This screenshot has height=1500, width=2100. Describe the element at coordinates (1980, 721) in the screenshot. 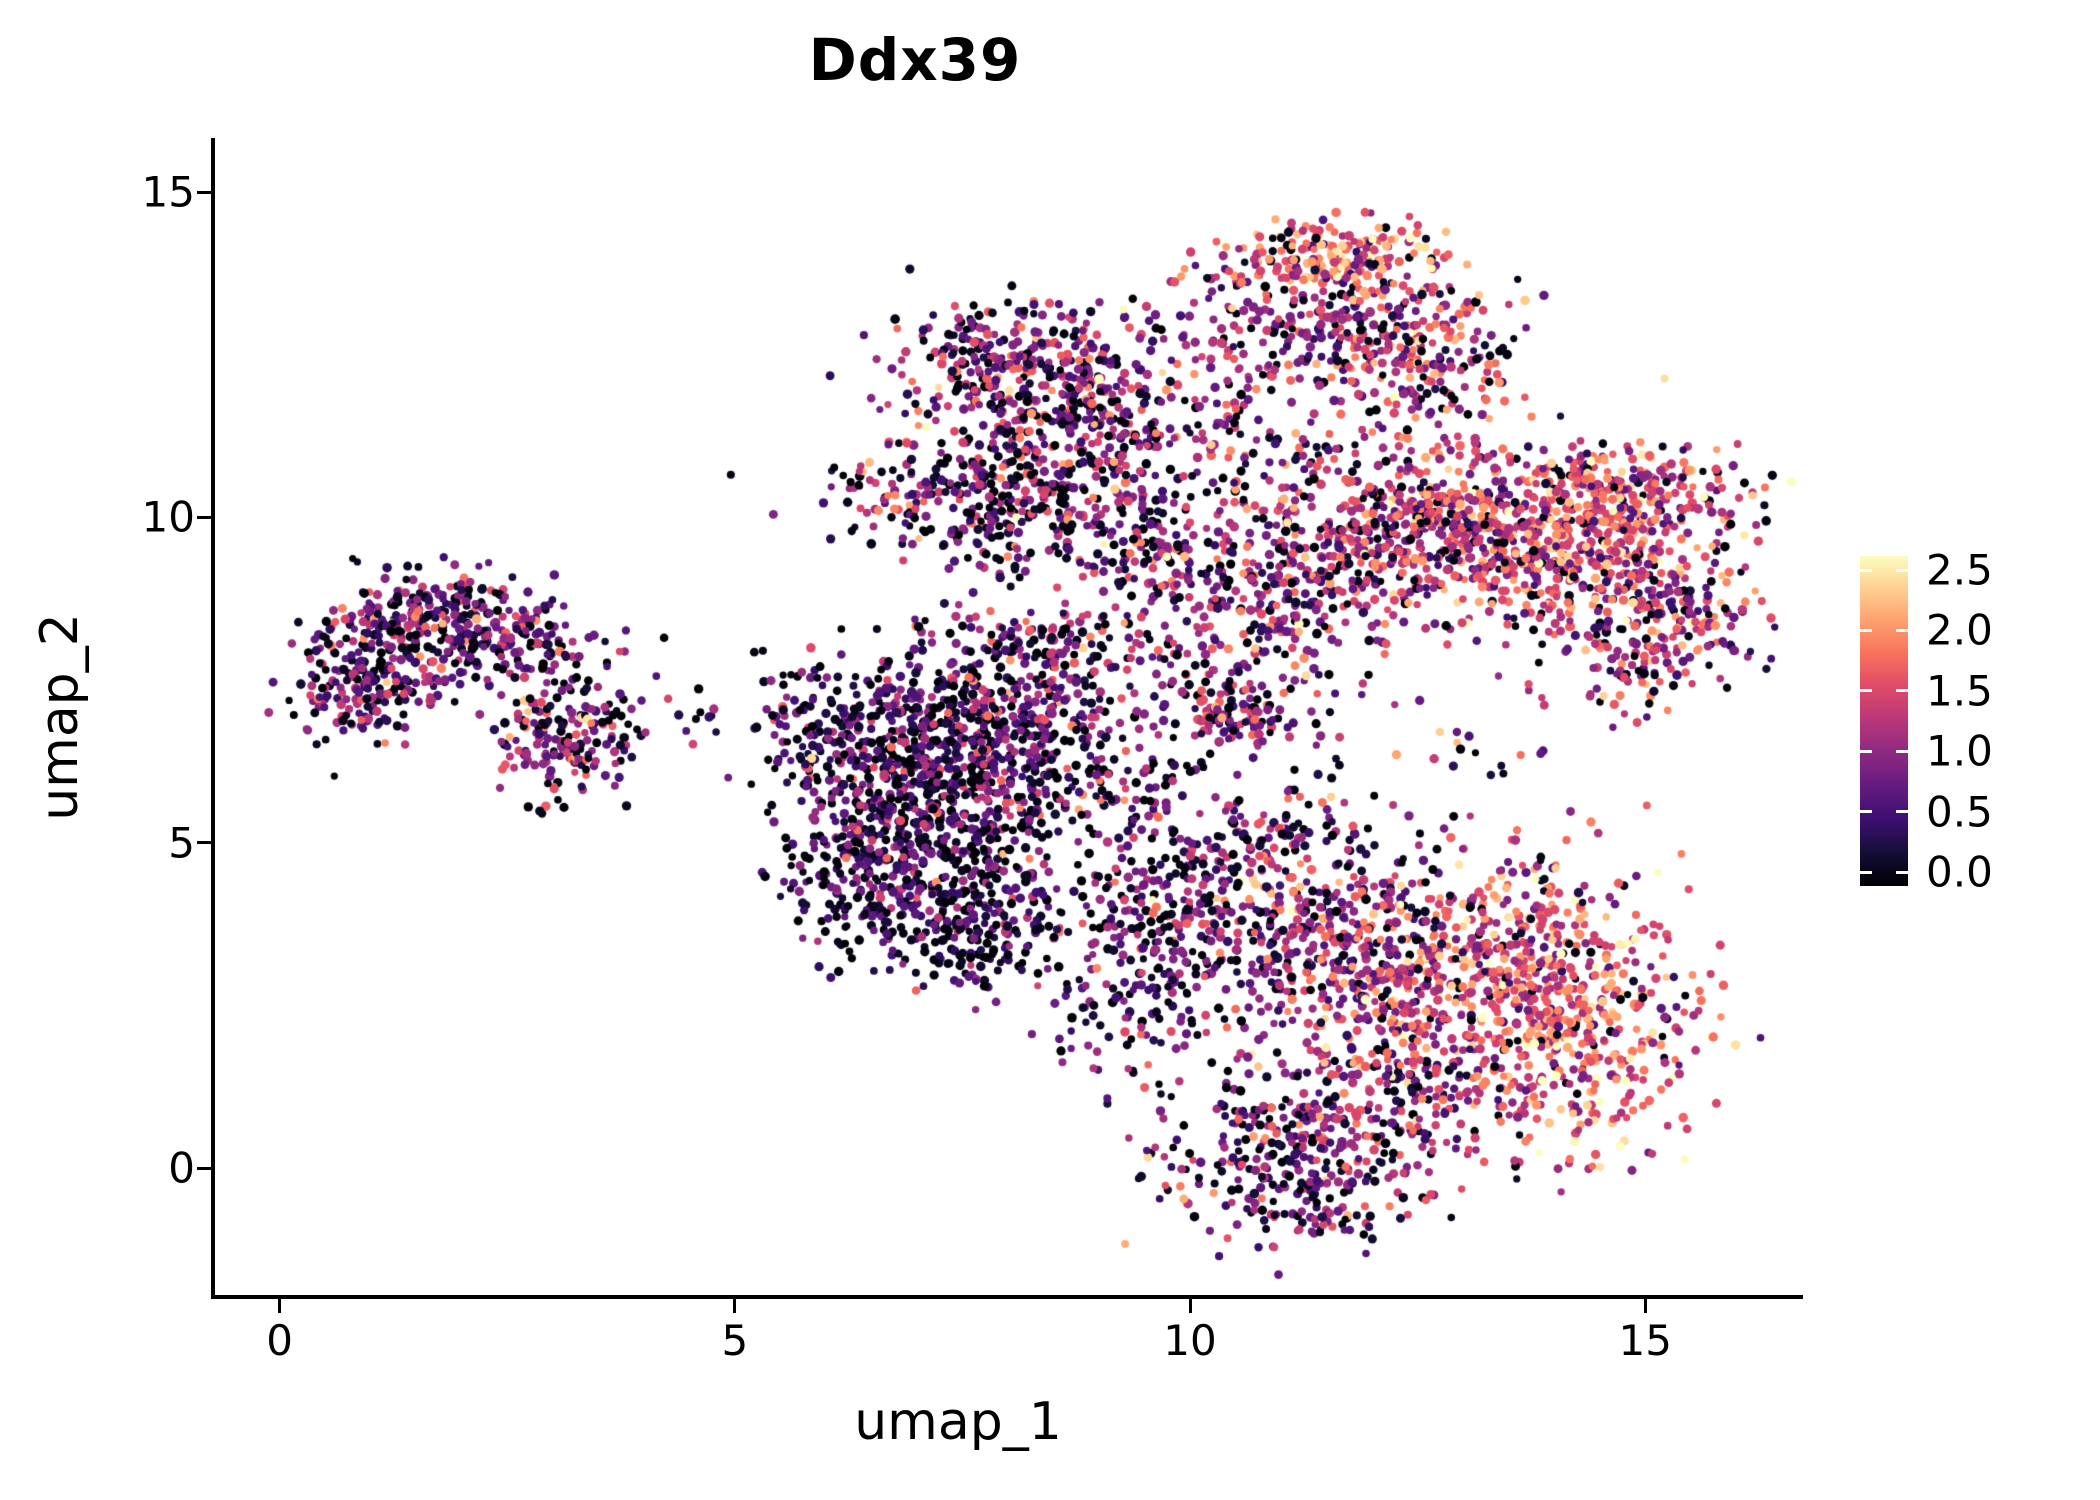

I see `colorbar-legend: 2.5 2.0 1.5 1.0 0.5 0.0` at that location.